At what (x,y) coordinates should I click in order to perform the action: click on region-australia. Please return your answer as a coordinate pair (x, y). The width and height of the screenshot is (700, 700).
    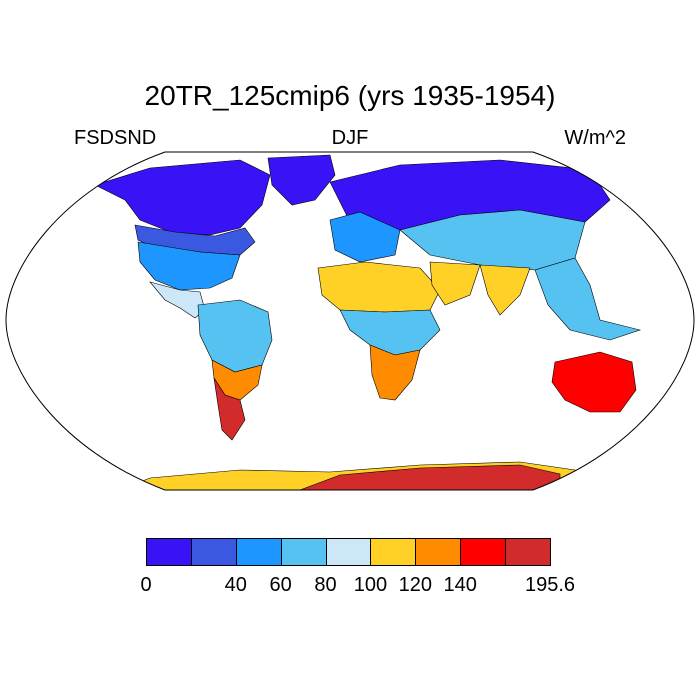
    Looking at the image, I should click on (594, 382).